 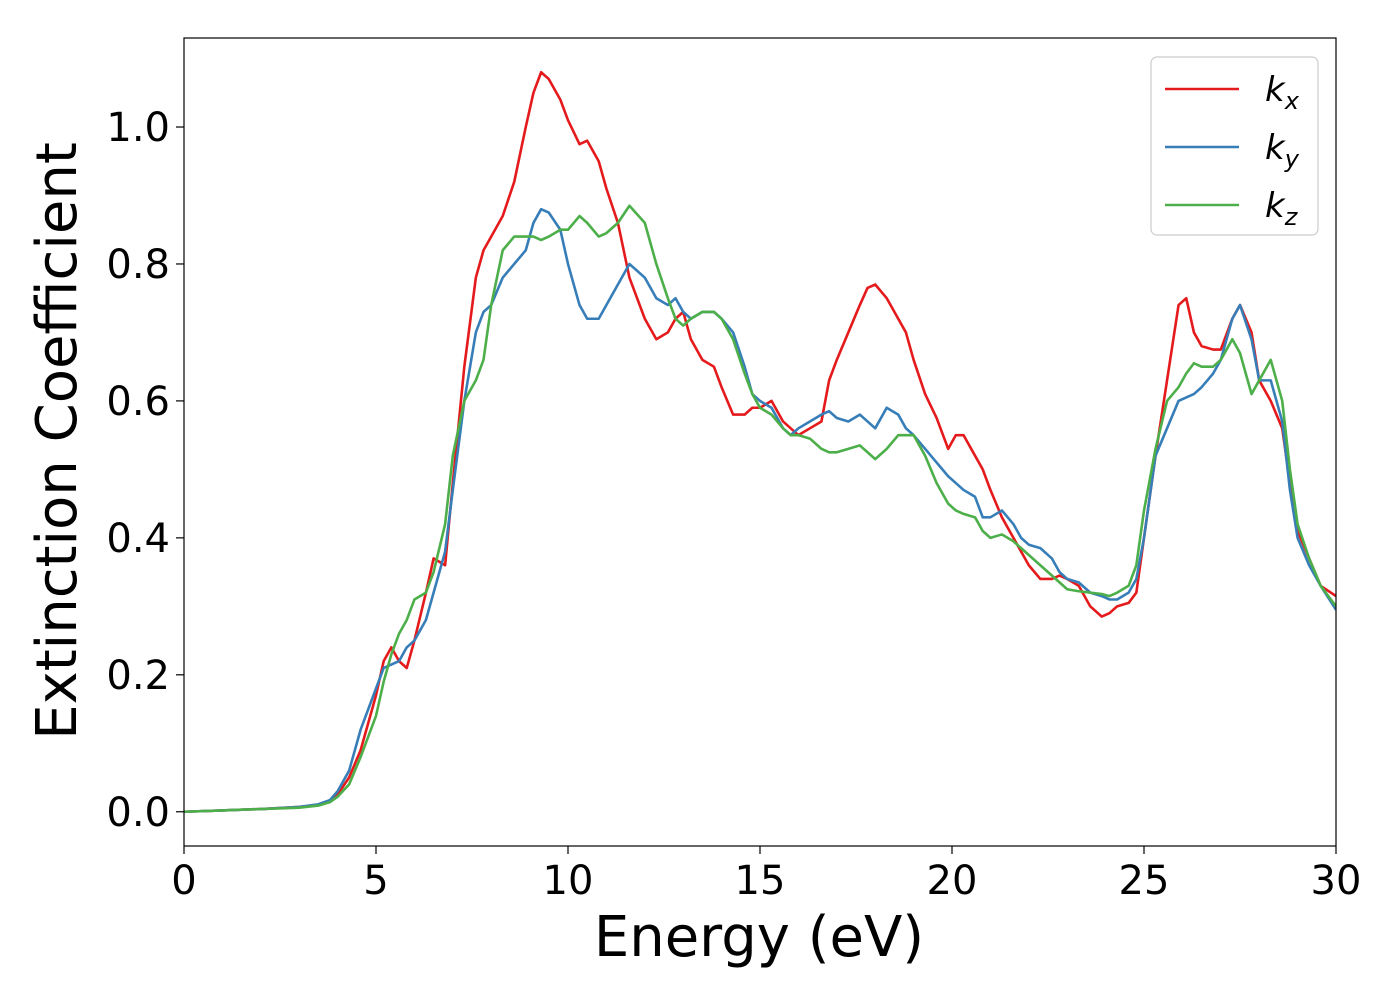 What do you see at coordinates (1232, 92) in the screenshot?
I see `legend-item-kx: kx` at bounding box center [1232, 92].